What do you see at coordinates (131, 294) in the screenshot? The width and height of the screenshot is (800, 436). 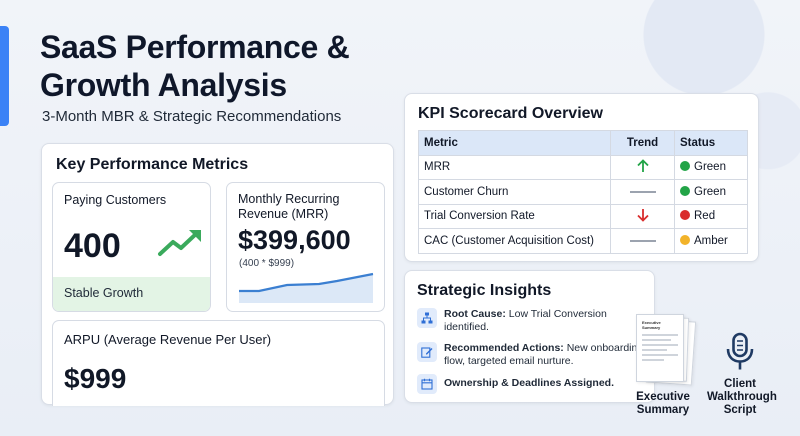 I see `paying-customers-footer: Stable Growth` at bounding box center [131, 294].